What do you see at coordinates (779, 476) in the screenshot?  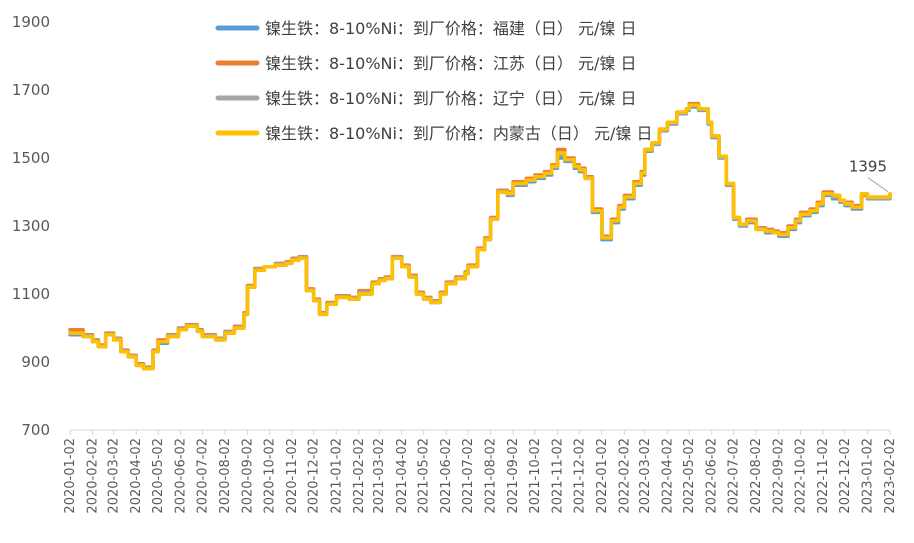 I see `x-tick-label: 2022-09-02` at bounding box center [779, 476].